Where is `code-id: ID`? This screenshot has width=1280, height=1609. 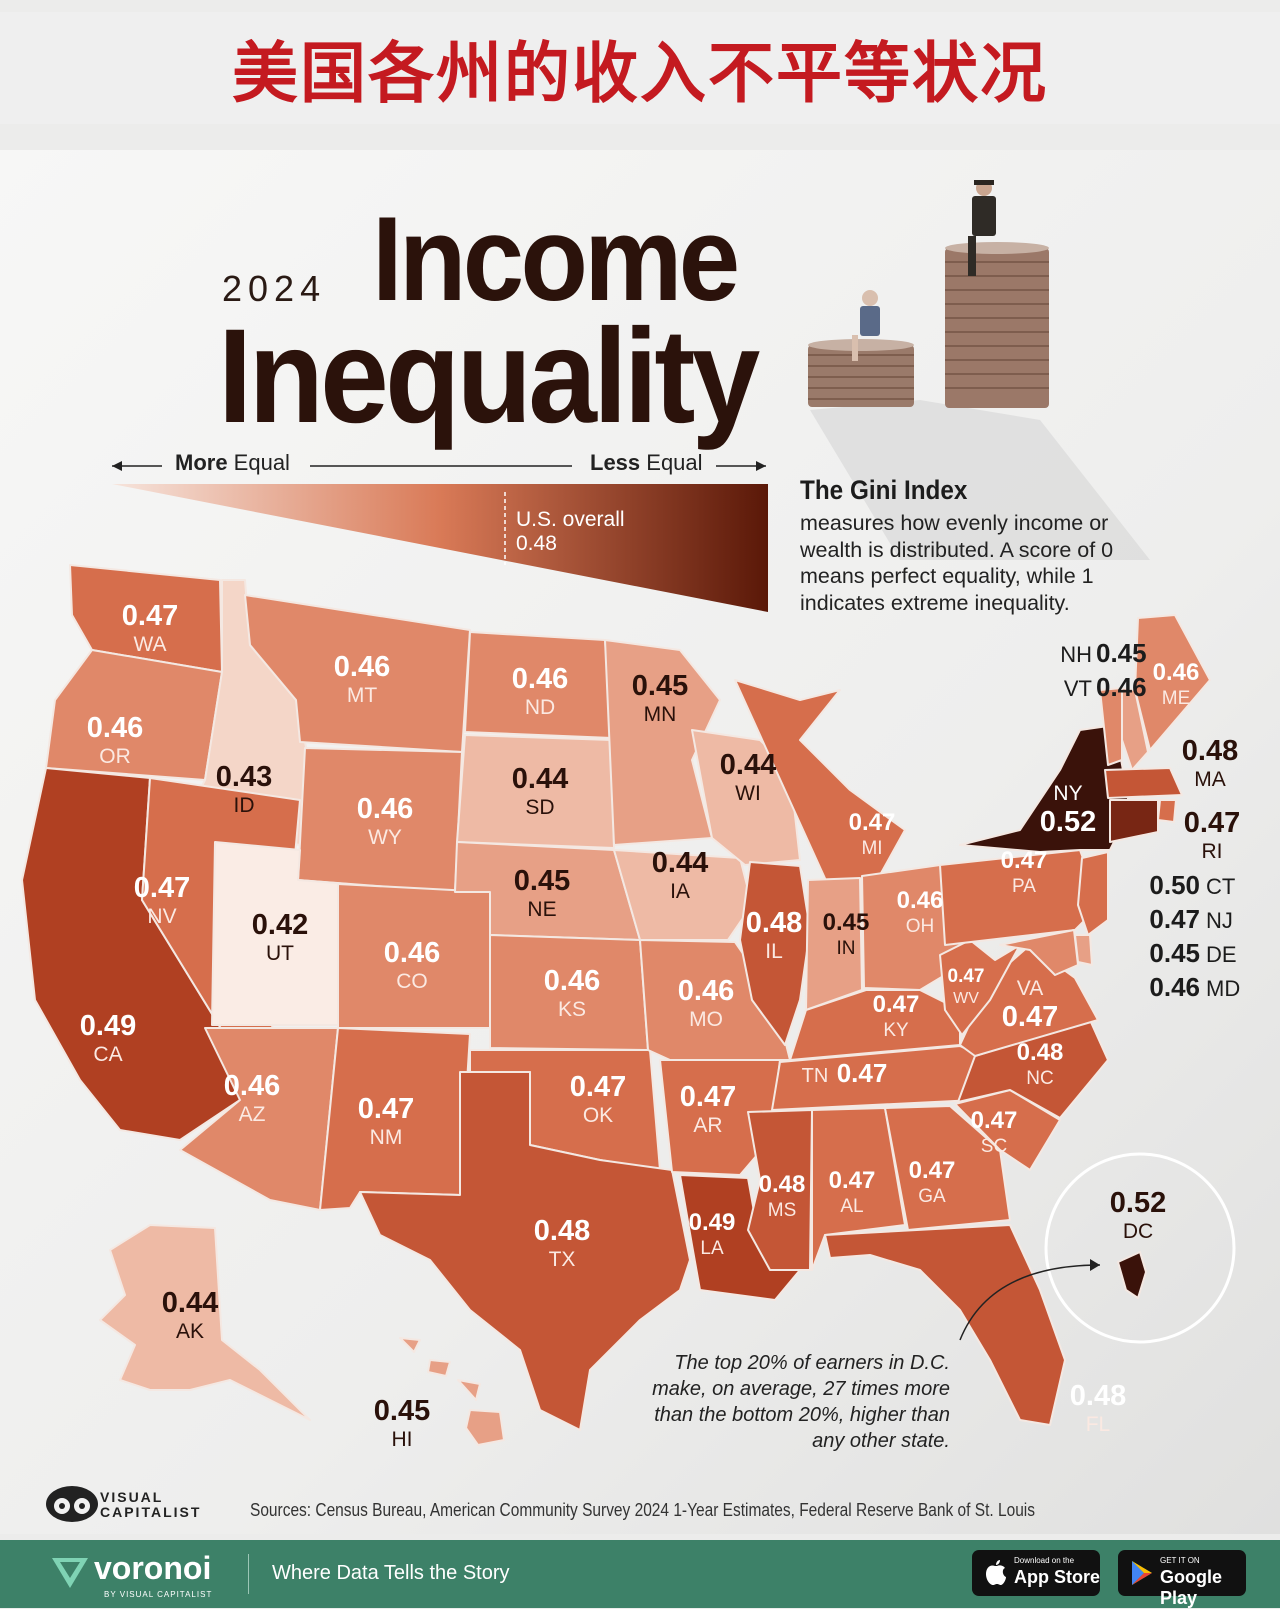
code-id: ID is located at coordinates (244, 805).